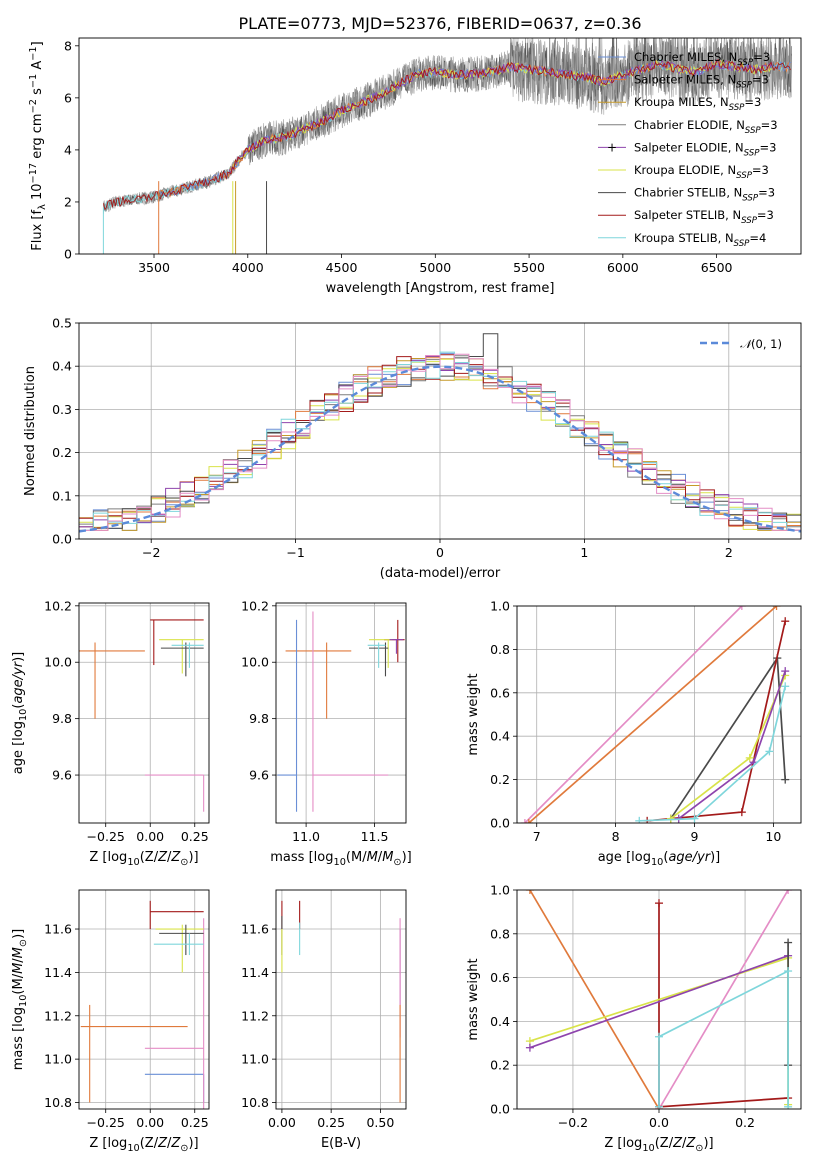 This screenshot has height=1170, width=819. Describe the element at coordinates (679, 238) in the screenshot. I see `label-part: Kroupa STELIB,` at that location.